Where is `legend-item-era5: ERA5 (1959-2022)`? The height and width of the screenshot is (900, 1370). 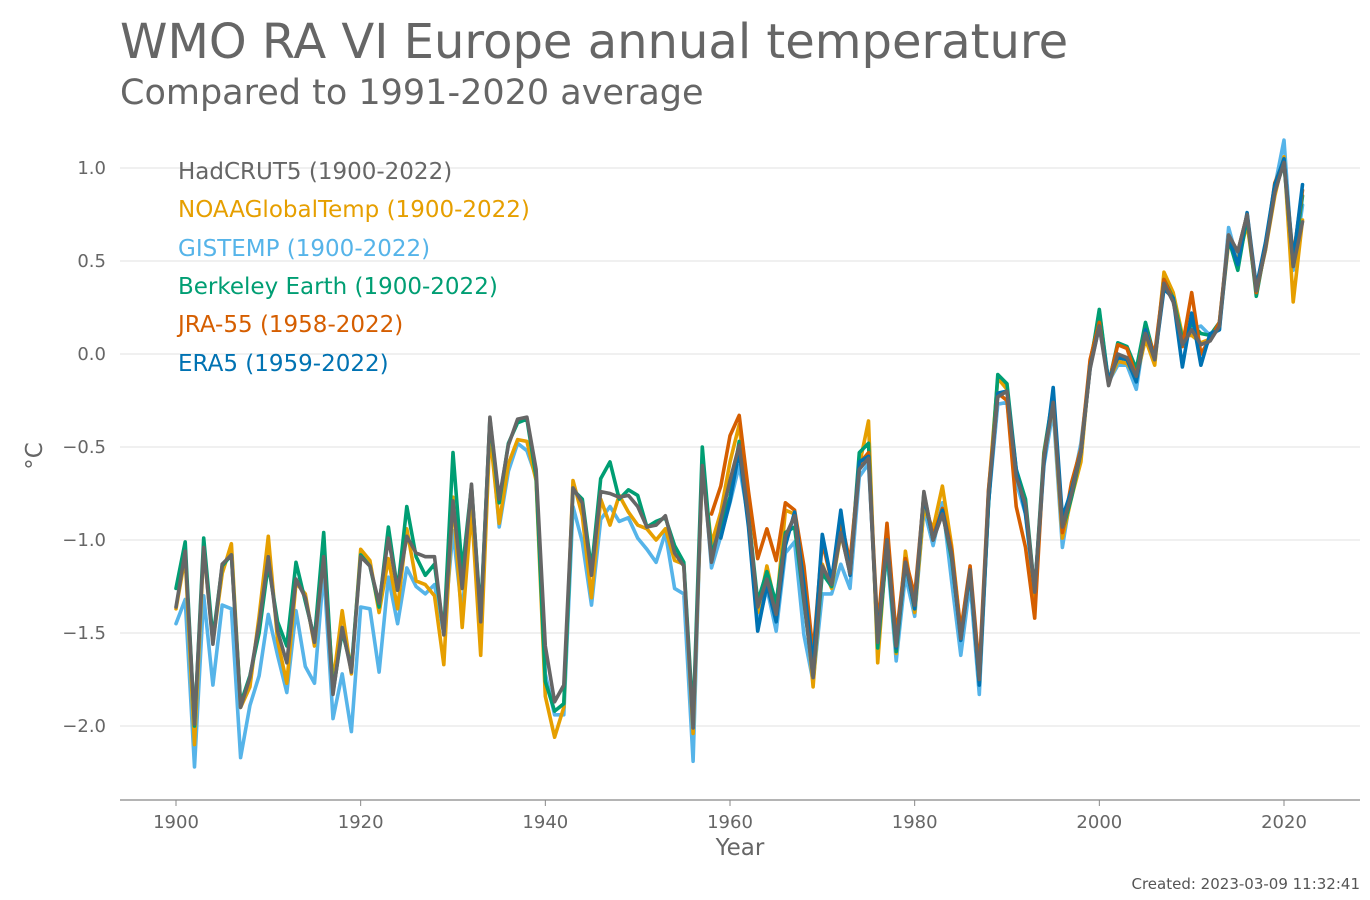 legend-item-era5: ERA5 (1959-2022) is located at coordinates (283, 364).